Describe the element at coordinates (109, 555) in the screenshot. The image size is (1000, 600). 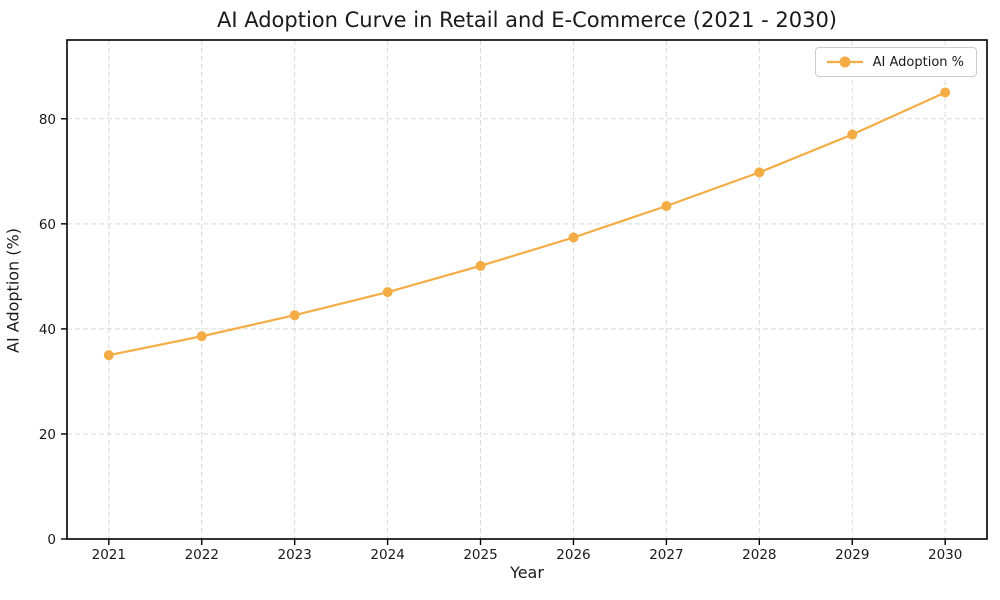
I see `x-tick-label: 2021` at that location.